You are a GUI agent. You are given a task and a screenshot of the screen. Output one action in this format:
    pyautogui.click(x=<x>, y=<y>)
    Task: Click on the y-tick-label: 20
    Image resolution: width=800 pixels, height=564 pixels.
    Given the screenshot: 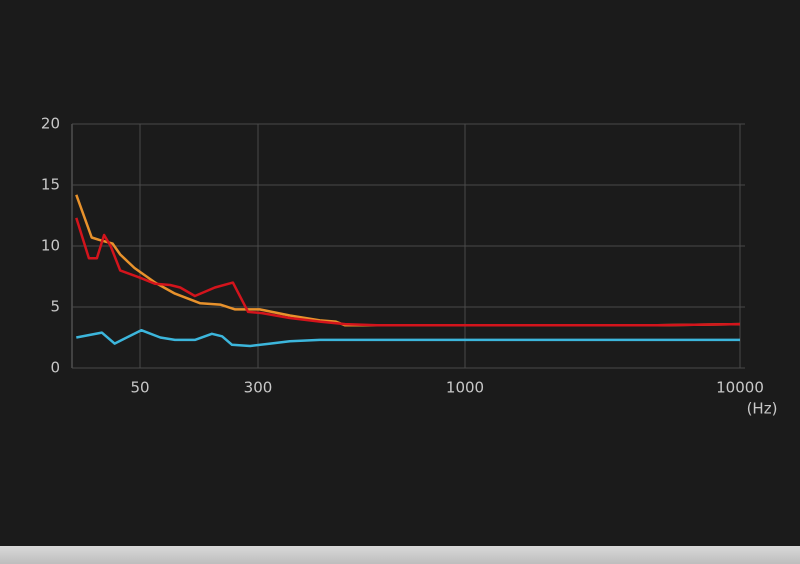 What is the action you would take?
    pyautogui.click(x=50, y=124)
    